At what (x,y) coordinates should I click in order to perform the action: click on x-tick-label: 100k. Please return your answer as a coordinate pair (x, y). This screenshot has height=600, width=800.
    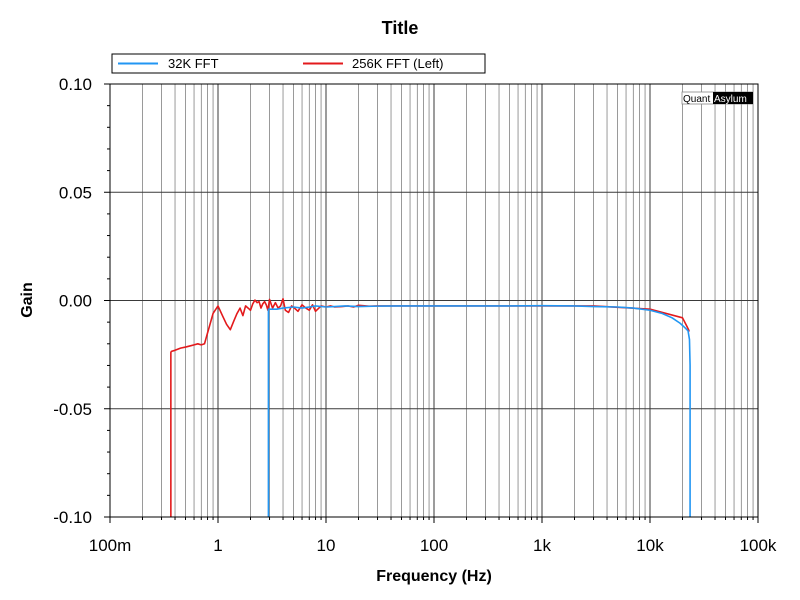
    Looking at the image, I should click on (758, 545).